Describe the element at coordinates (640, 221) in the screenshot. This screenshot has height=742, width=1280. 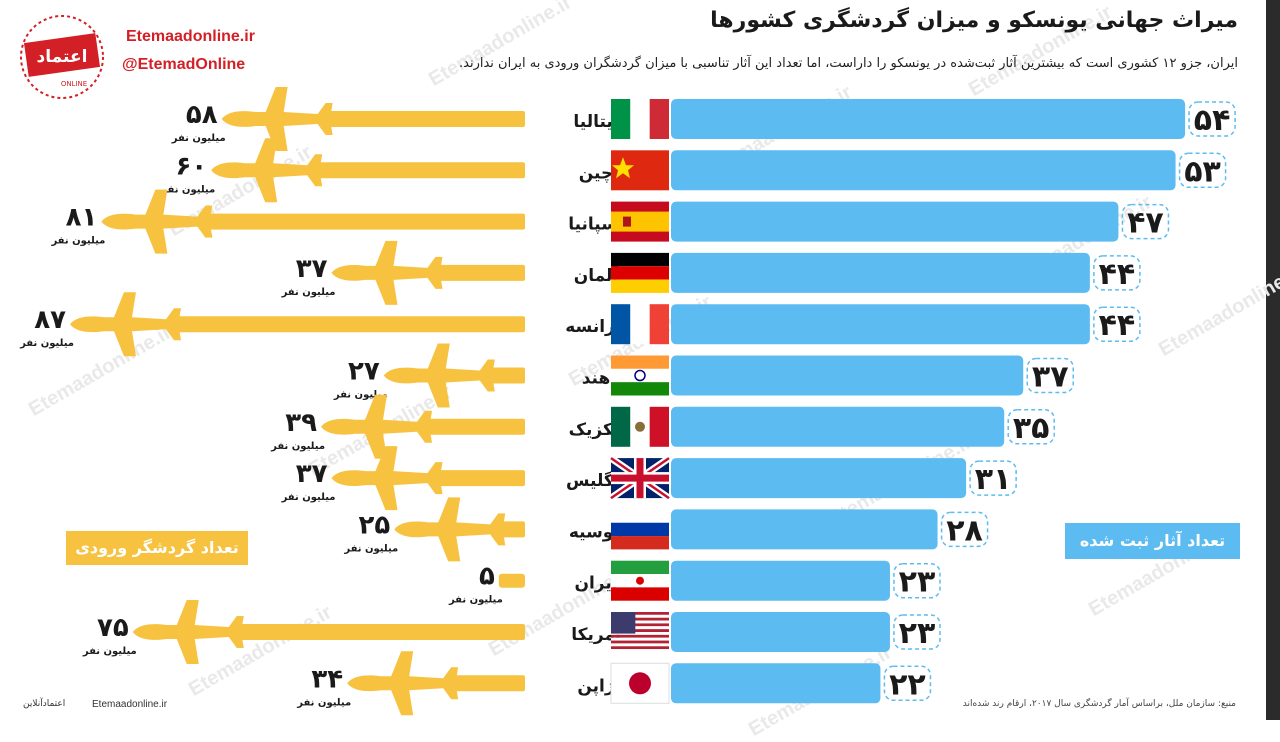
I see `flag-spain` at that location.